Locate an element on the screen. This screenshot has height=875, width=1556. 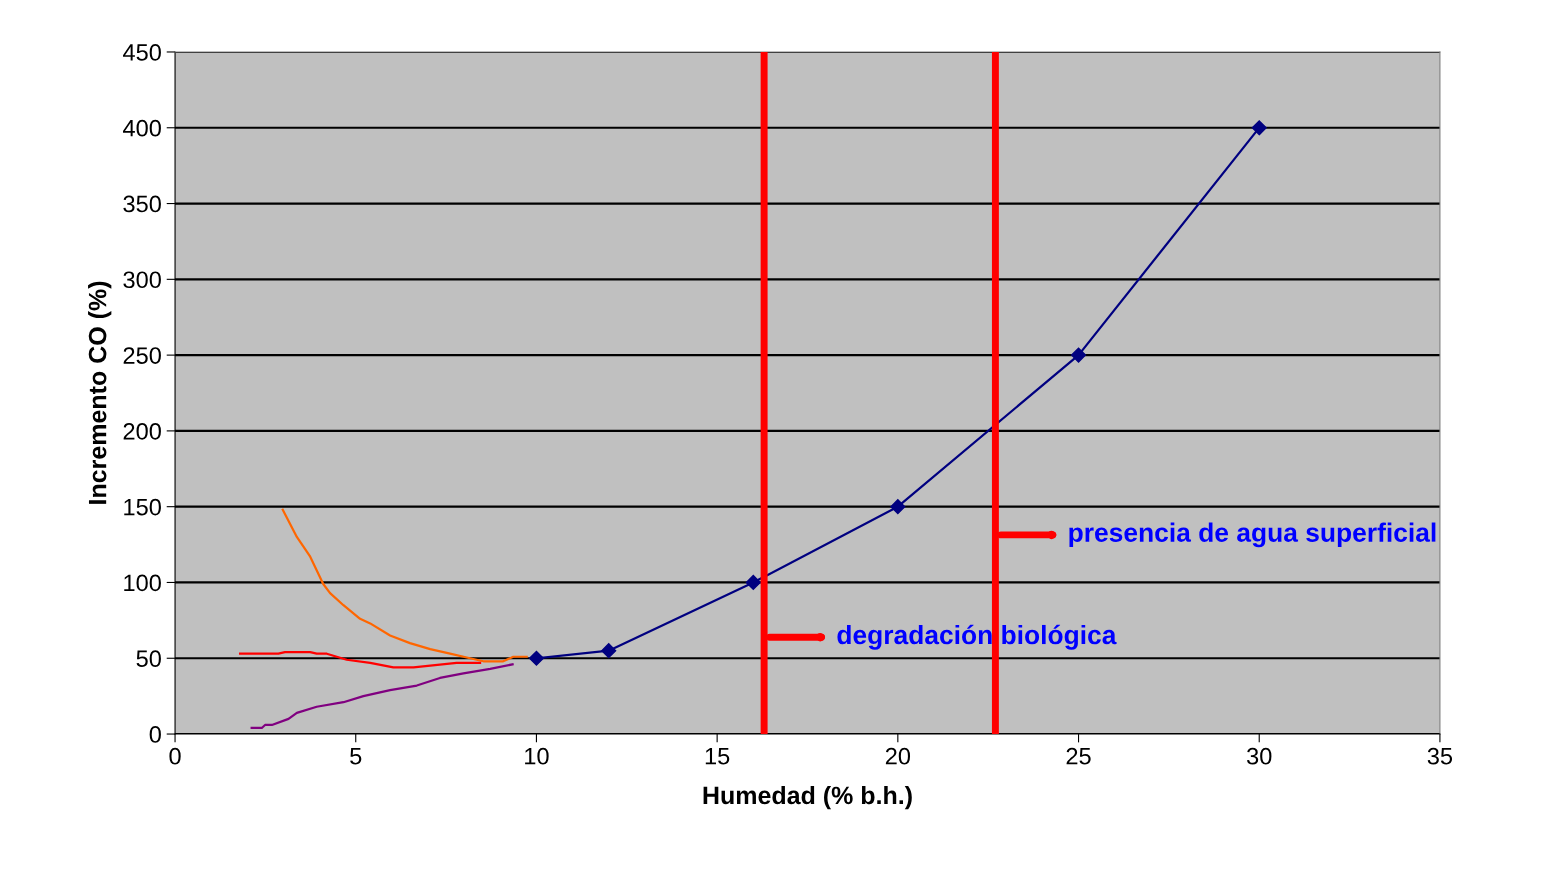
x-axis-title: Humedad (% b.h.) is located at coordinates (807, 797).